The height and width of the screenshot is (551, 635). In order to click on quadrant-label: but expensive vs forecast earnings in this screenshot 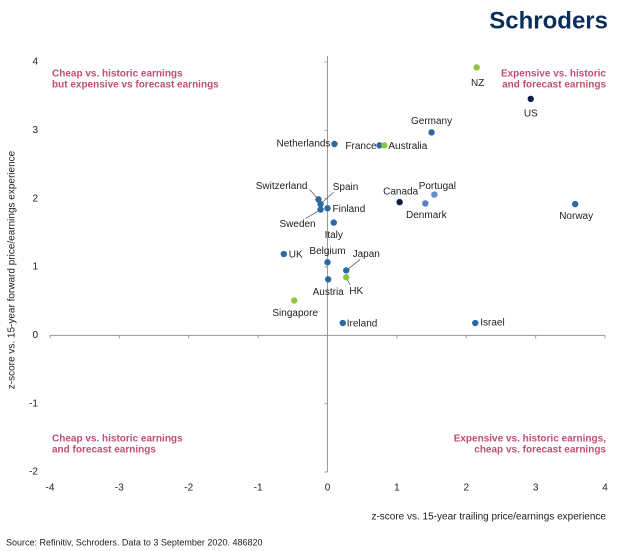, I will do `click(135, 85)`.